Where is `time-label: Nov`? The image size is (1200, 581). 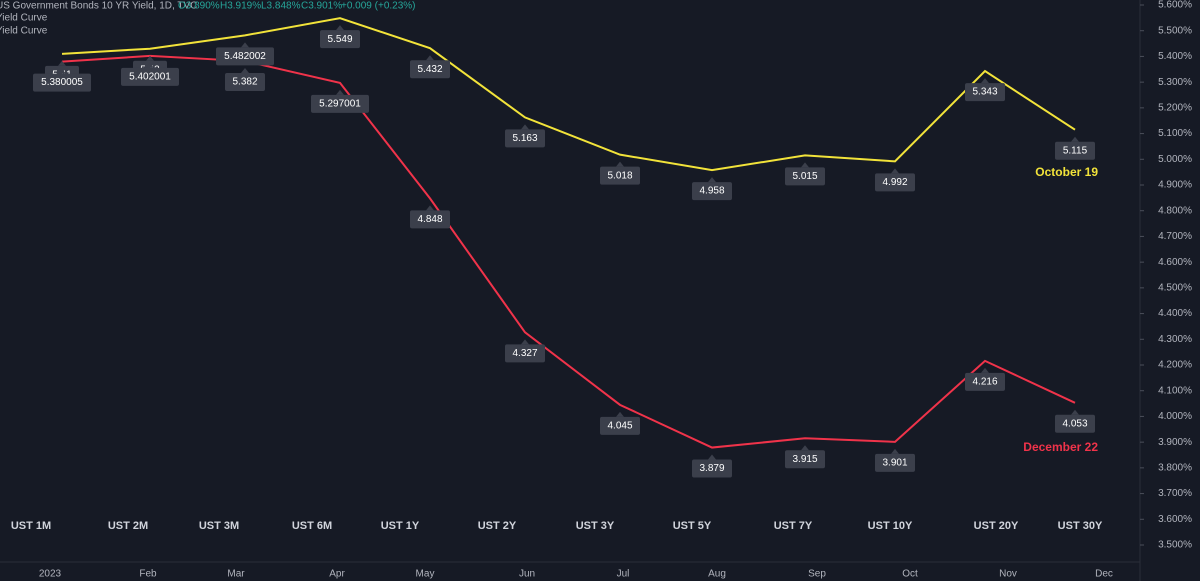
time-label: Nov is located at coordinates (1008, 574).